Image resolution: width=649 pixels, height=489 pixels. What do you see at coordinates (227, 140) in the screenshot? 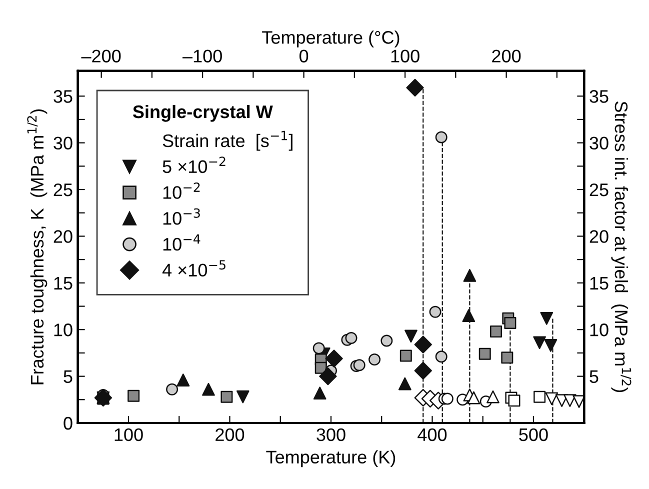
I see `text: Strain rate [s$^{−1}$]` at bounding box center [227, 140].